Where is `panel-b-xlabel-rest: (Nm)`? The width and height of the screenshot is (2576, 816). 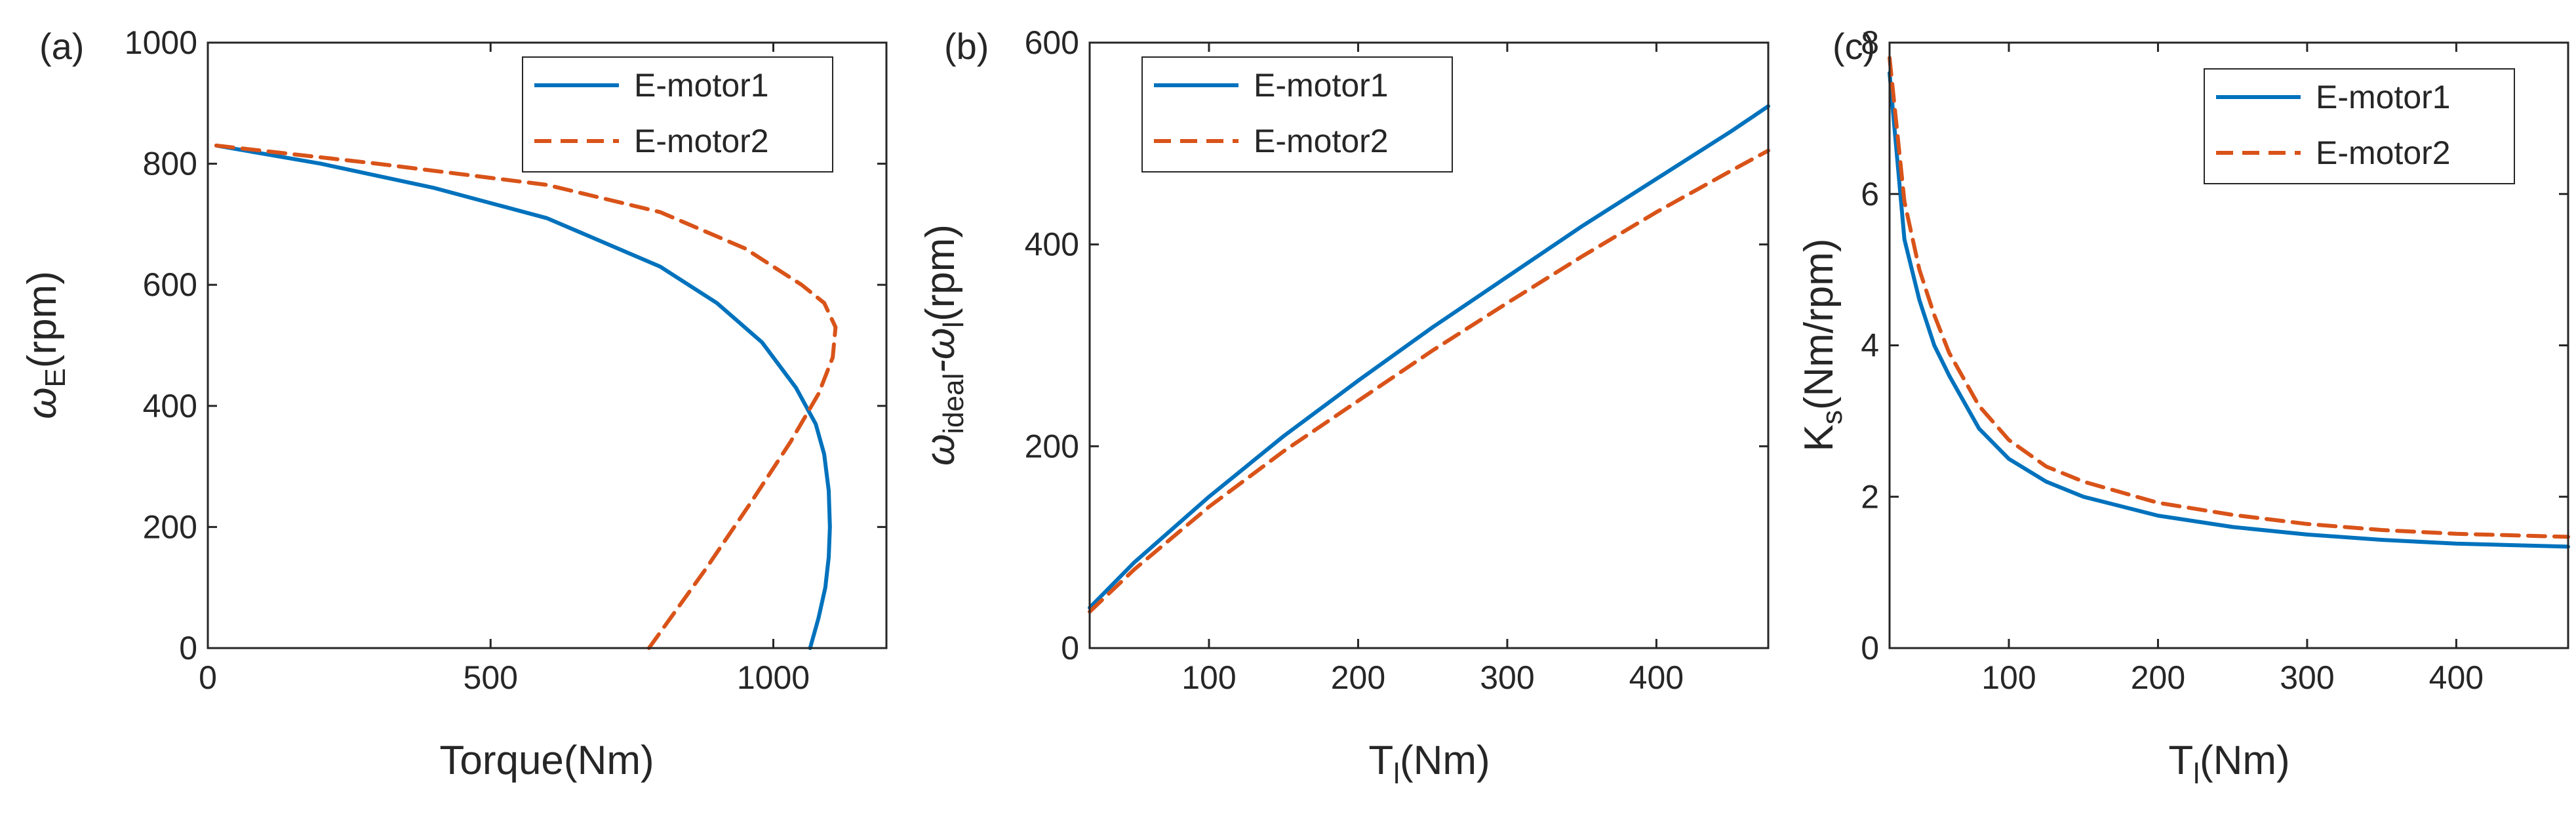 panel-b-xlabel-rest: (Nm) is located at coordinates (1445, 760).